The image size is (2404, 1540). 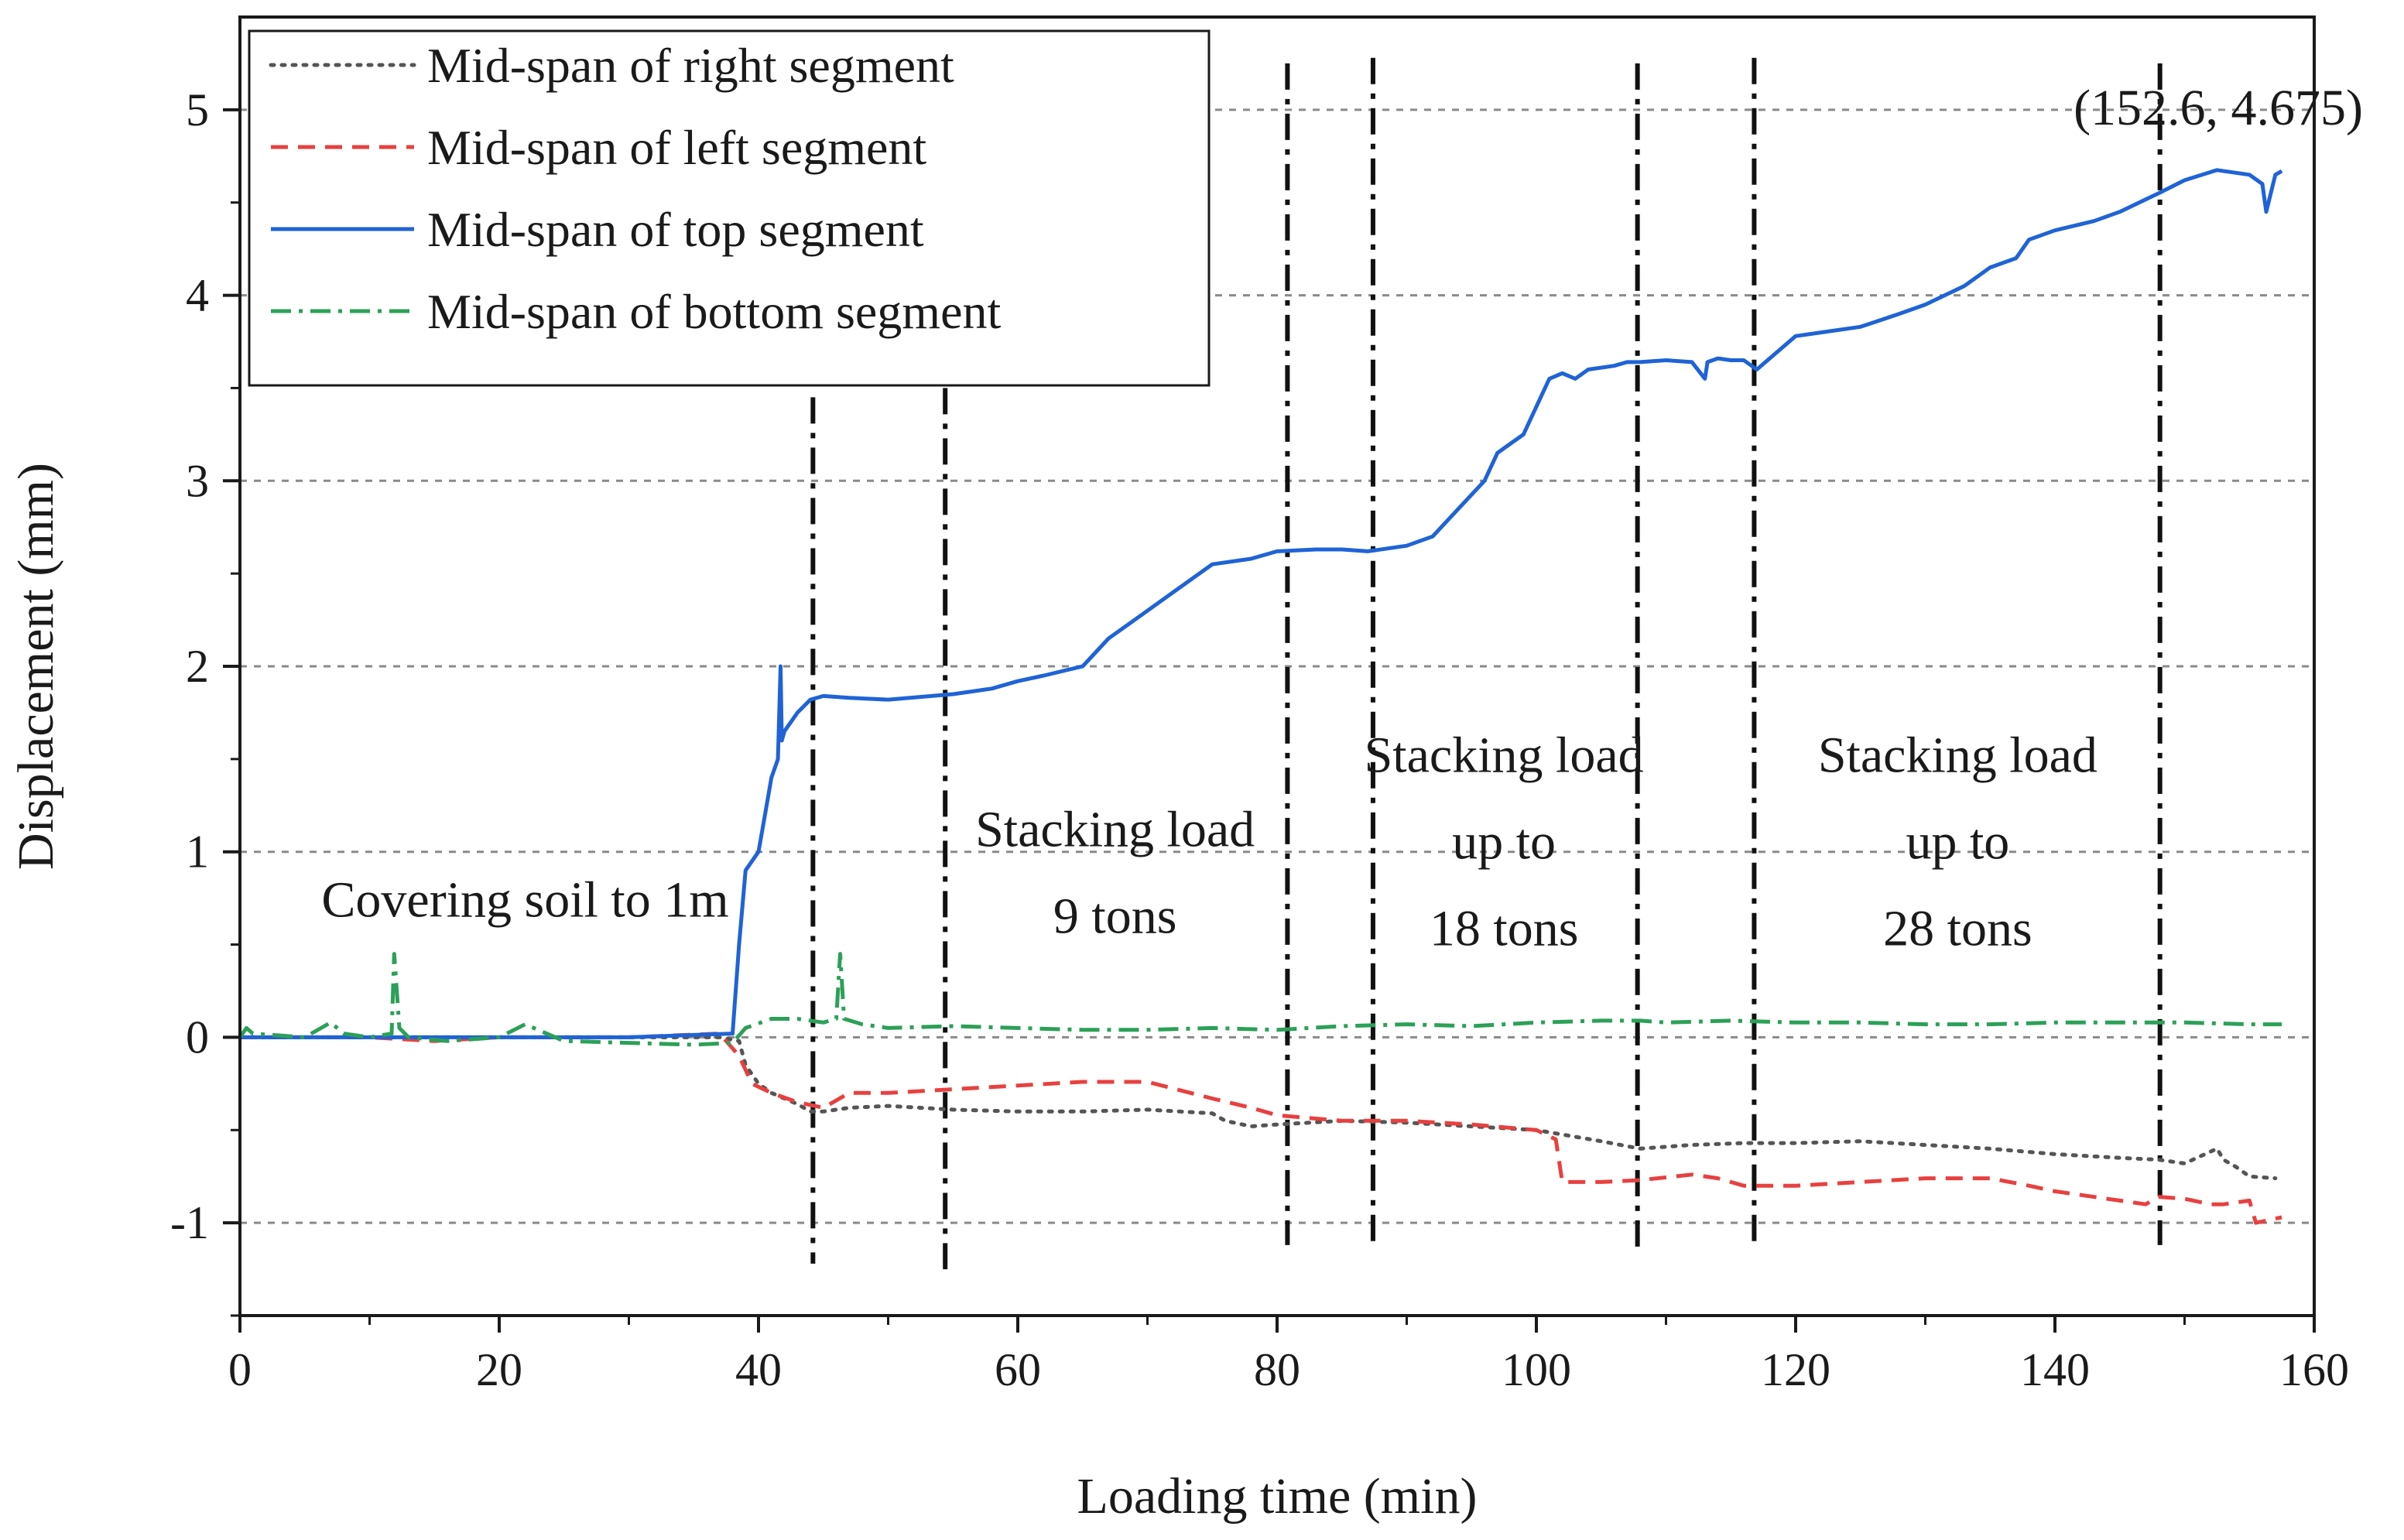 I want to click on x-tick-label: 120, so click(x=1795, y=1369).